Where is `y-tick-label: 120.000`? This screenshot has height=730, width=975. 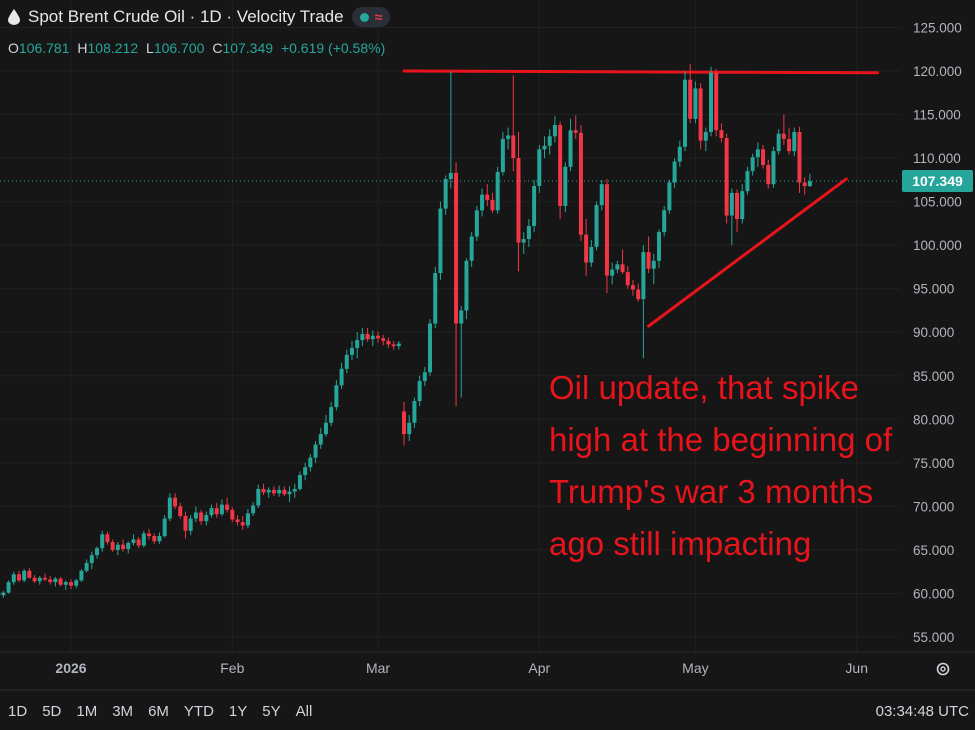 y-tick-label: 120.000 is located at coordinates (937, 71).